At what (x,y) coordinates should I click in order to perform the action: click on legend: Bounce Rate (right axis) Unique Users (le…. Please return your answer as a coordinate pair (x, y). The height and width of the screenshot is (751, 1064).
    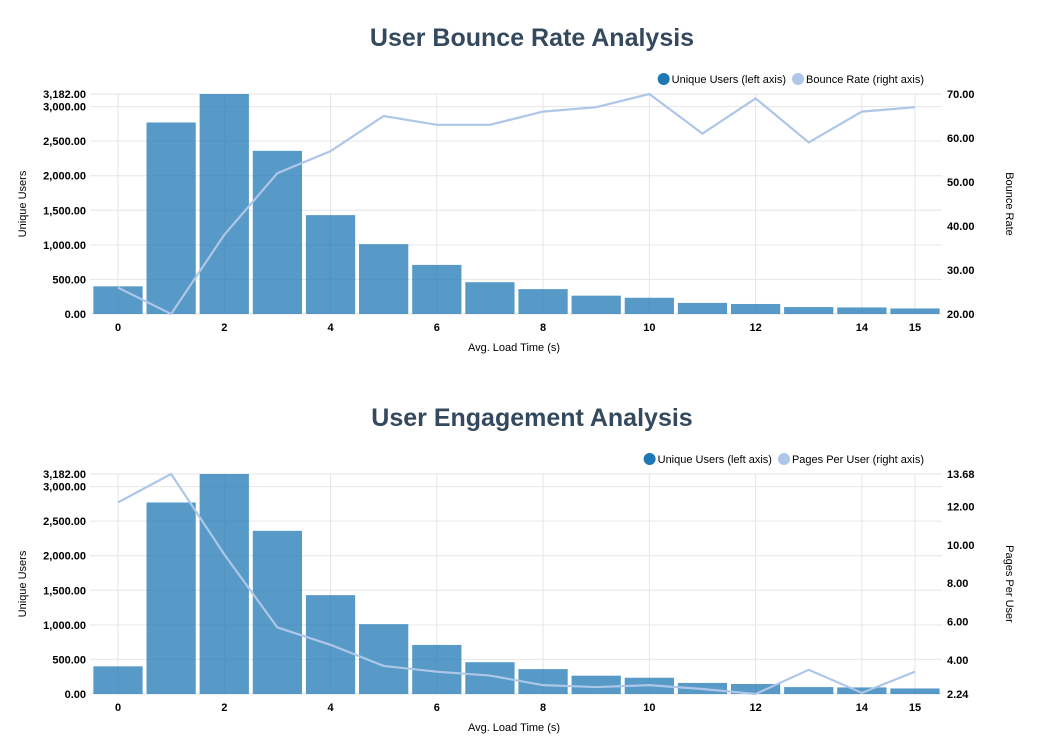
    Looking at the image, I should click on (790, 79).